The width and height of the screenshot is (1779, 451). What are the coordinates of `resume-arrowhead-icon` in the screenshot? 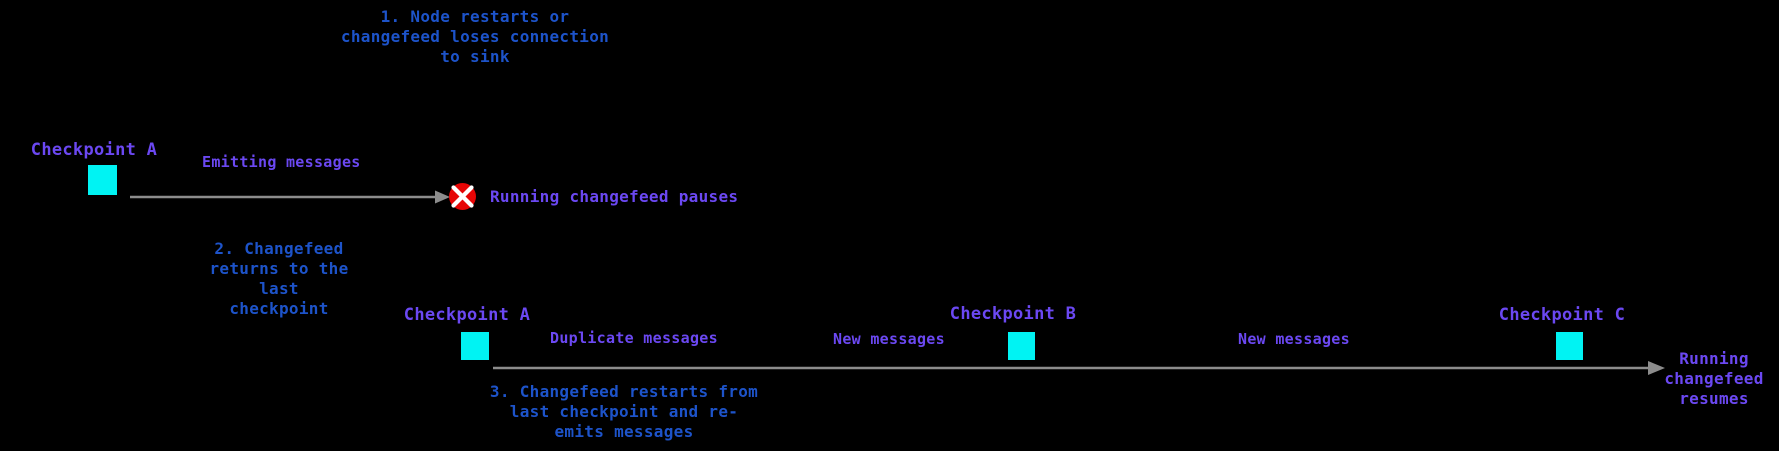 It's located at (1656, 368).